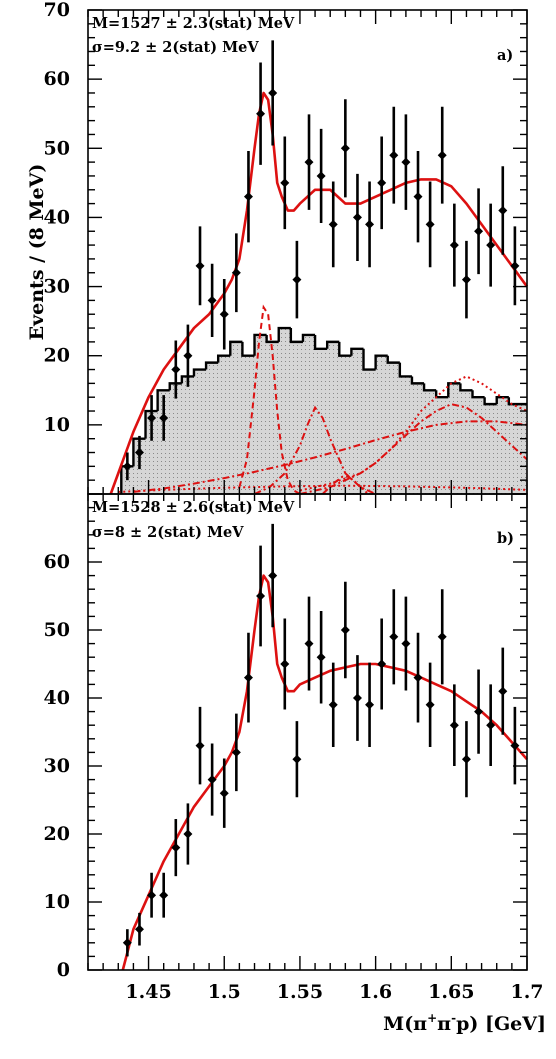  I want to click on y-tick-label: 0, so click(63, 970).